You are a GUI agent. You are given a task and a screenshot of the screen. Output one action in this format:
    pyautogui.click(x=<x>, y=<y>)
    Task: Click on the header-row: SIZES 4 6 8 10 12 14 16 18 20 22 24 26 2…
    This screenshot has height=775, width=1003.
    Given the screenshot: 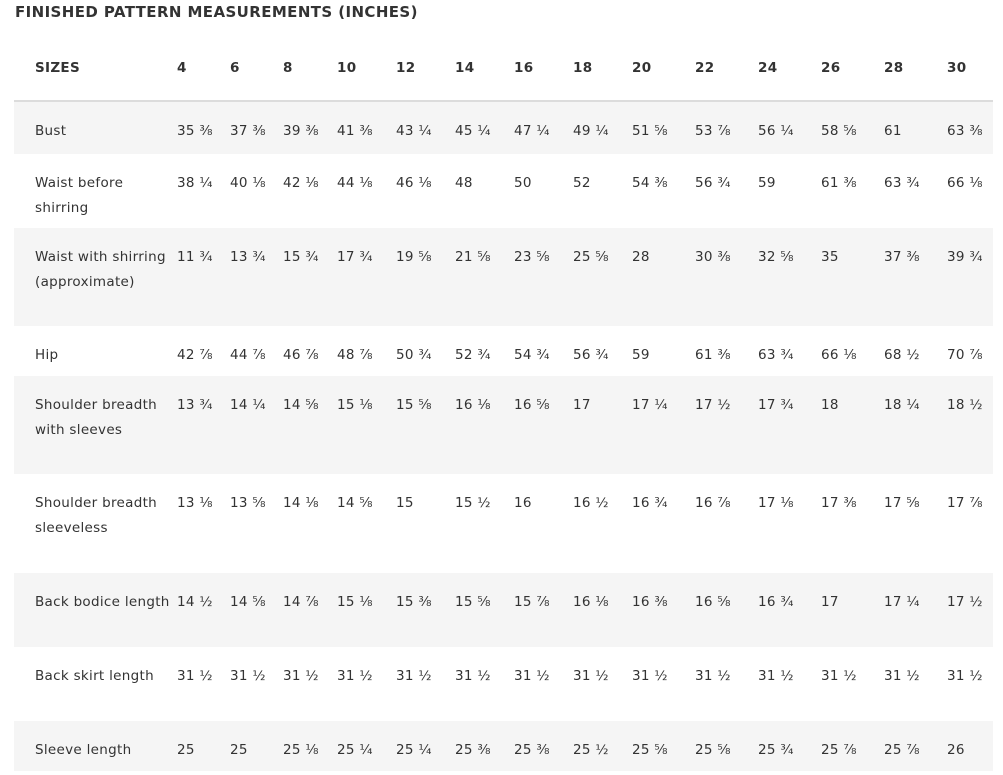 What is the action you would take?
    pyautogui.click(x=503, y=68)
    